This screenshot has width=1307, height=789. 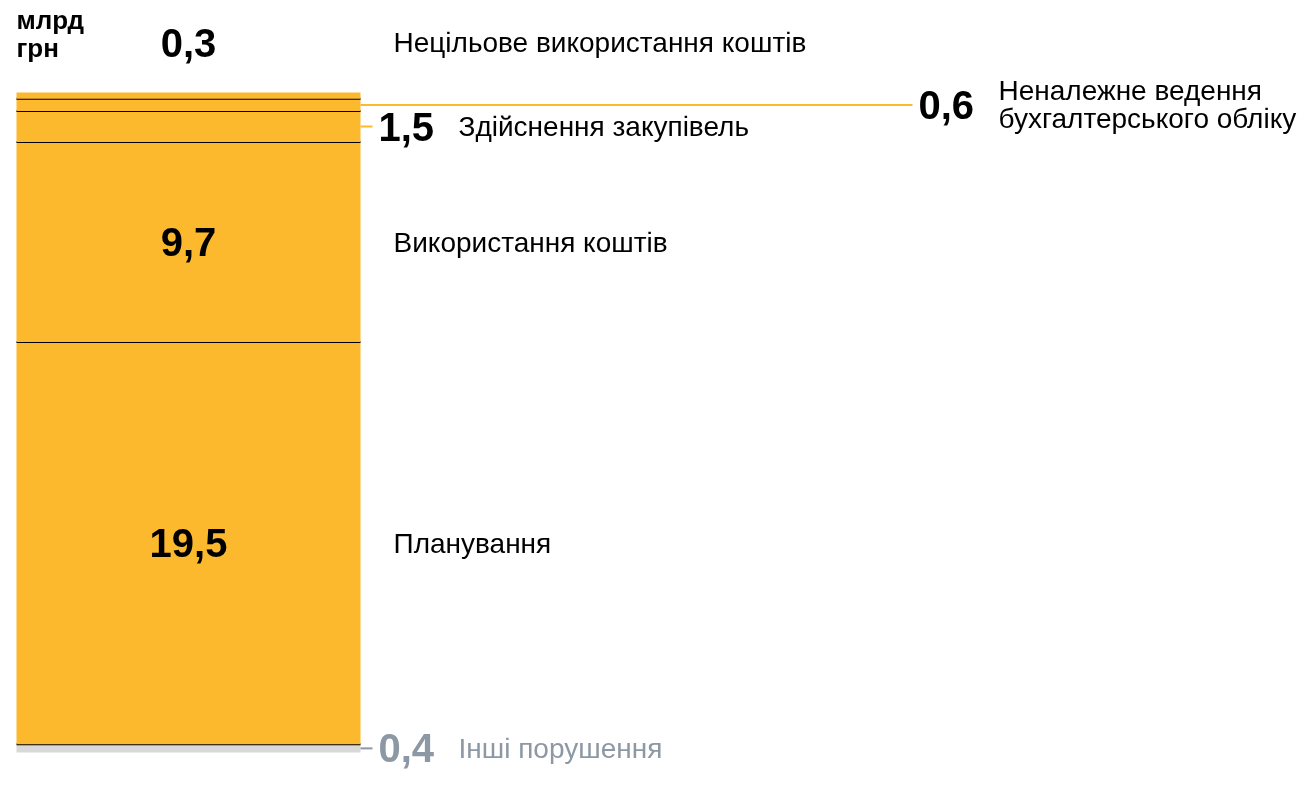 What do you see at coordinates (603, 127) in the screenshot?
I see `text: Здійснення закупівель` at bounding box center [603, 127].